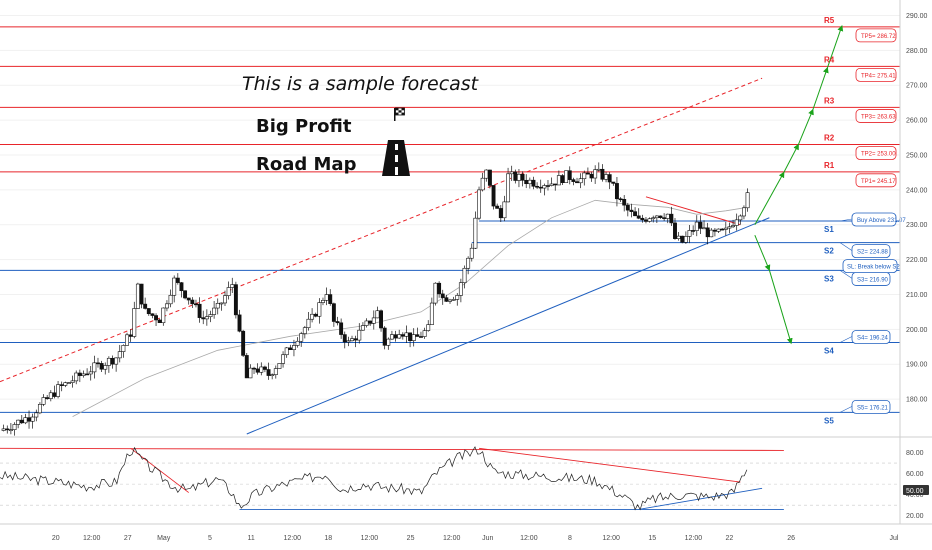 The width and height of the screenshot is (932, 550). What do you see at coordinates (873, 280) in the screenshot?
I see `support-box-text: S3= 216.90` at bounding box center [873, 280].